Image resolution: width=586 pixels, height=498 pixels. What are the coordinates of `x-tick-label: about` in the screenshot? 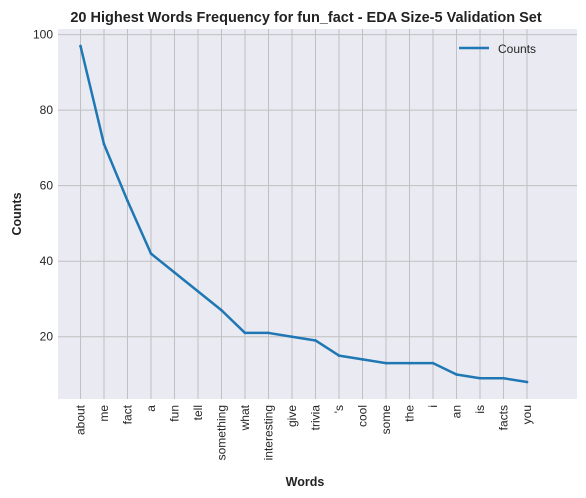 It's located at (81, 419).